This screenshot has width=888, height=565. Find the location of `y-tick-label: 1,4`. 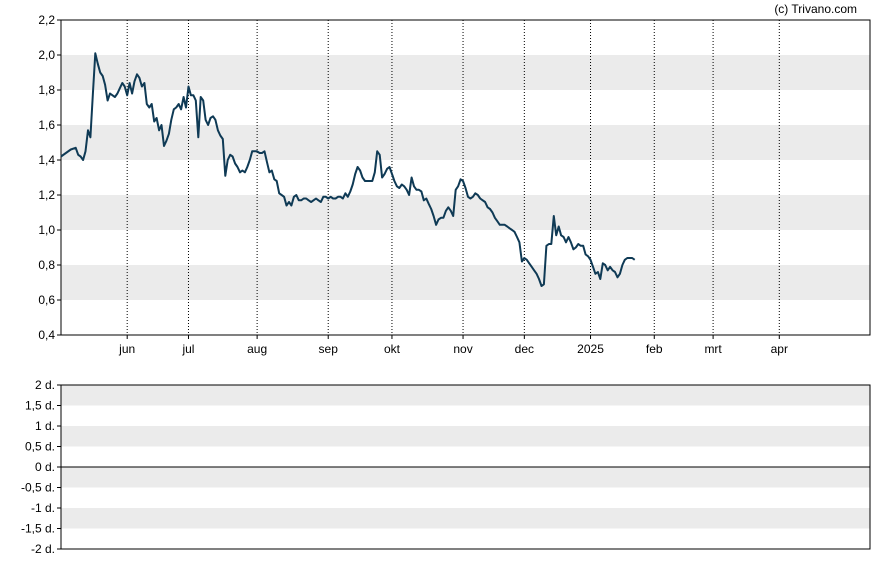

y-tick-label: 1,4 is located at coordinates (46, 160).